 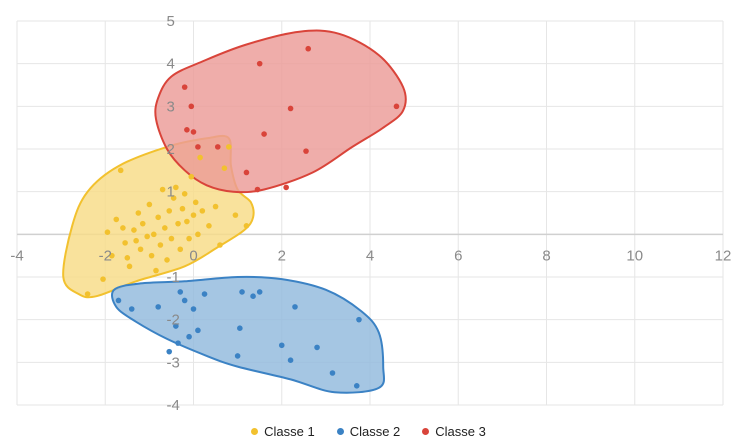 I want to click on legend-item-classe-1: Classe 1, so click(x=283, y=431).